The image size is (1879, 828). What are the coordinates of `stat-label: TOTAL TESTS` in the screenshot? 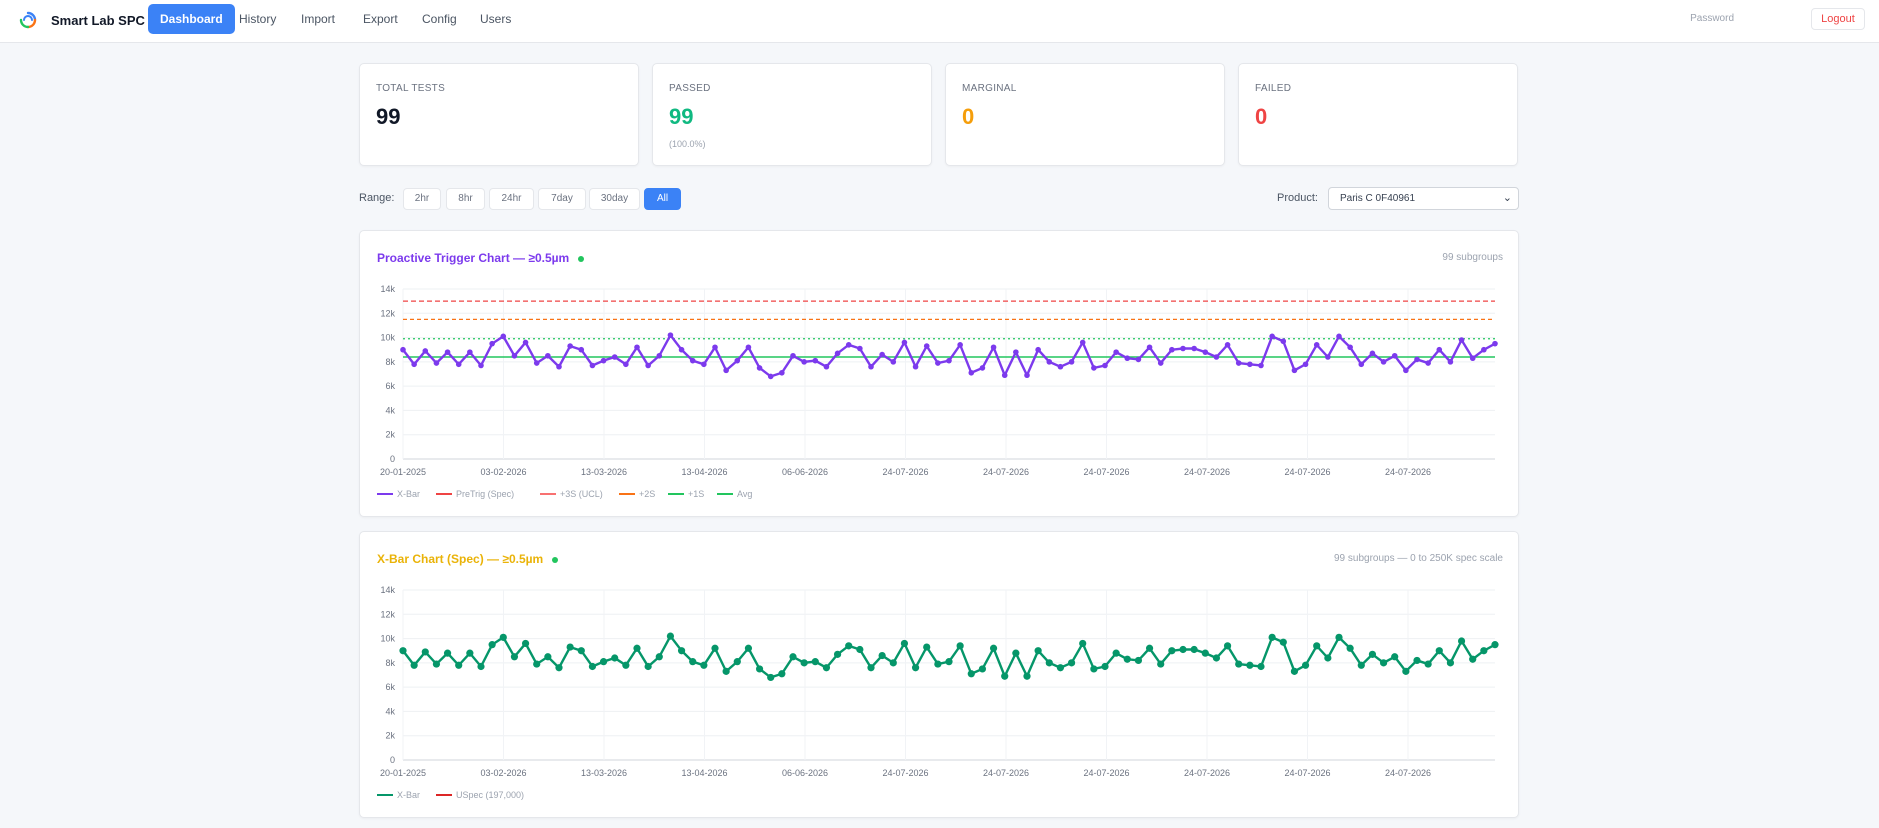 It's located at (411, 88).